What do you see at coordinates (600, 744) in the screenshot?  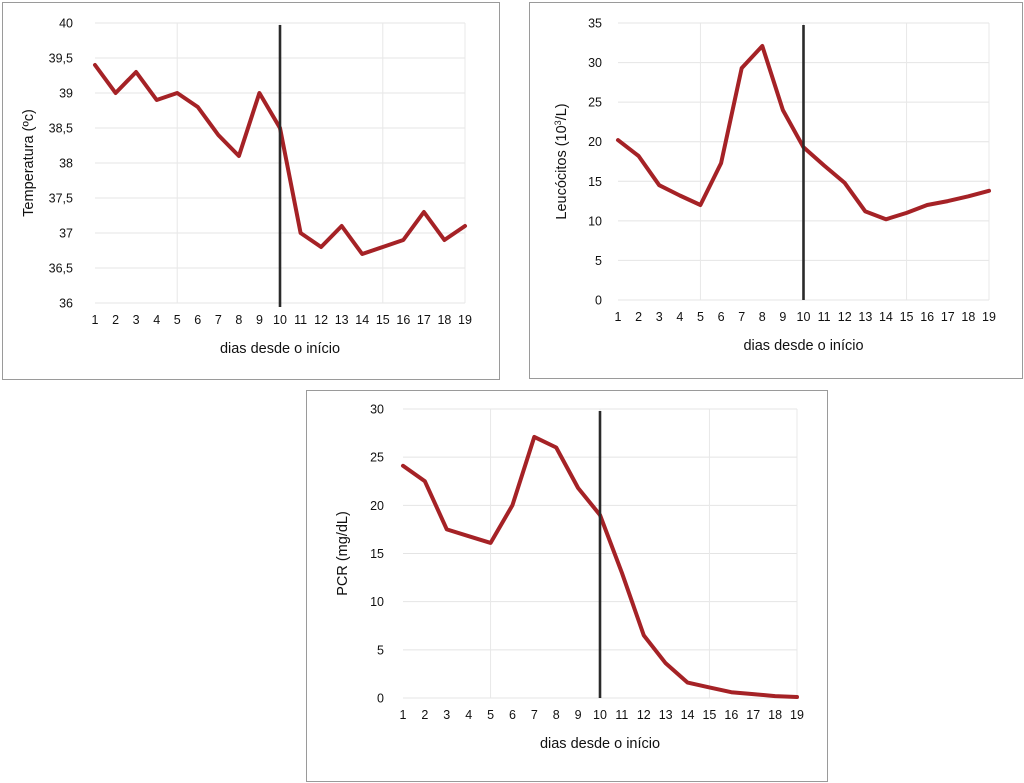 I see `x-axis-label: dias desde o início` at bounding box center [600, 744].